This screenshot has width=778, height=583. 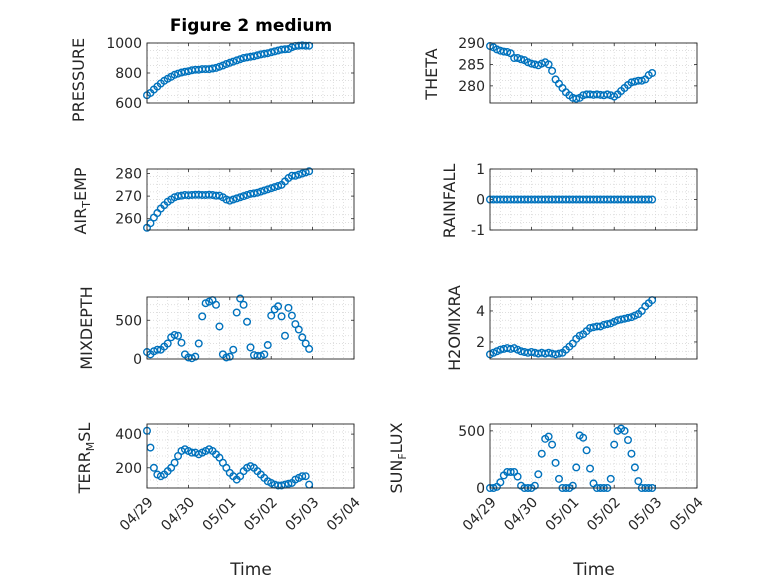 What do you see at coordinates (471, 44) in the screenshot?
I see `y-tick-label: 290` at bounding box center [471, 44].